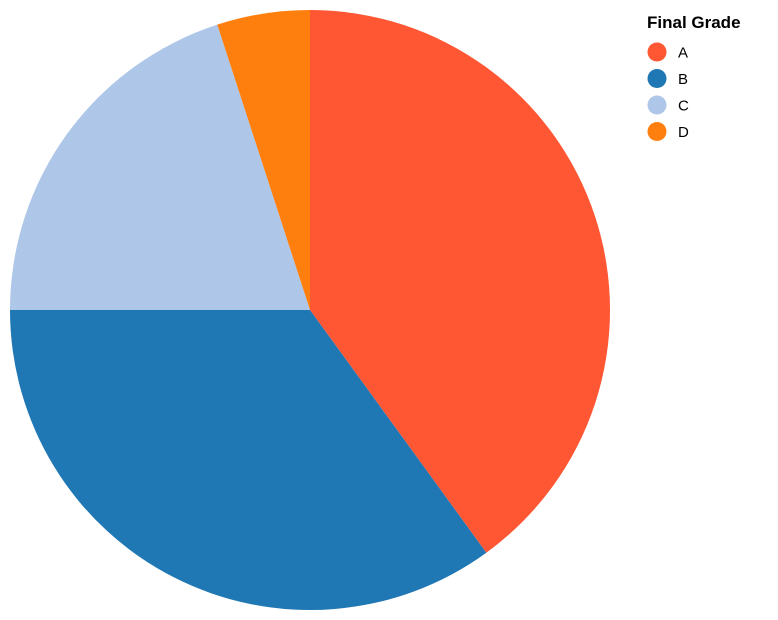 Image resolution: width=778 pixels, height=620 pixels. Describe the element at coordinates (668, 131) in the screenshot. I see `legend-item-d: D` at that location.